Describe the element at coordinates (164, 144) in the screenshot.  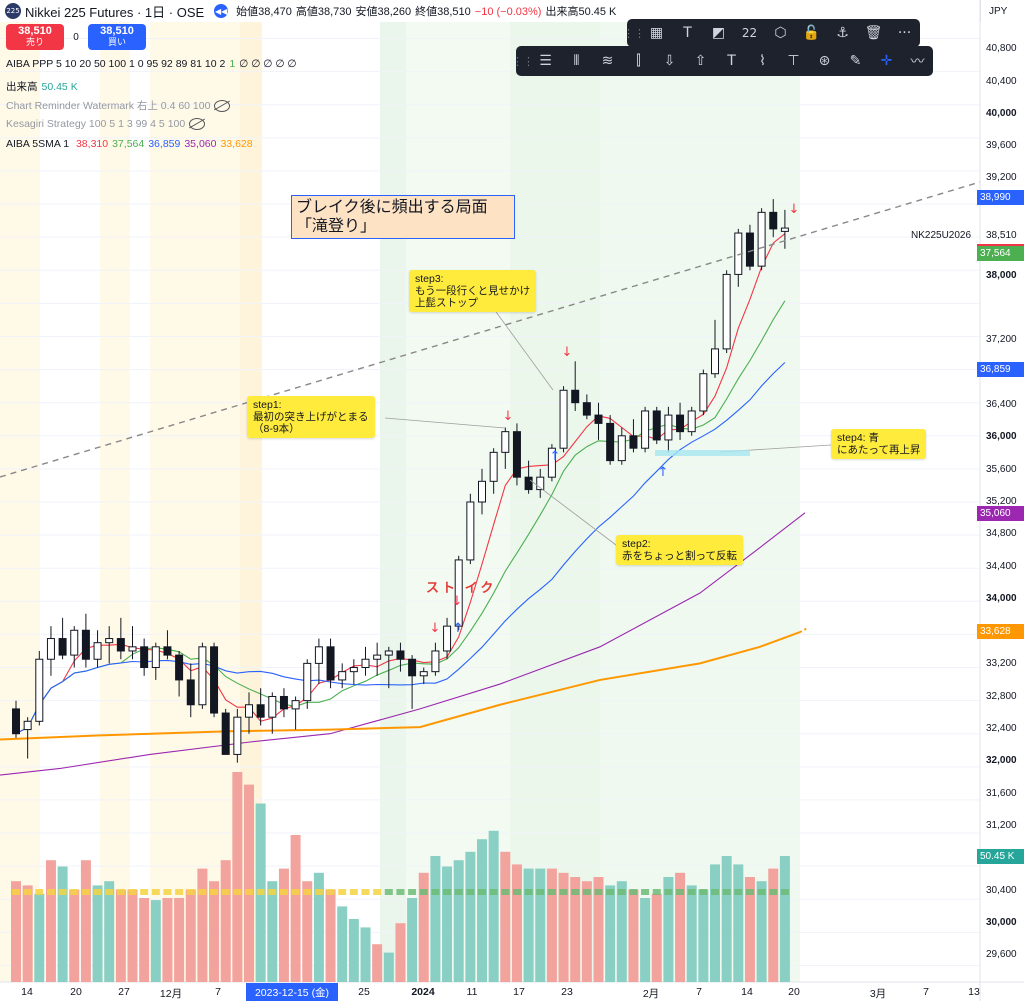
I see `sma-value: 36,859` at that location.